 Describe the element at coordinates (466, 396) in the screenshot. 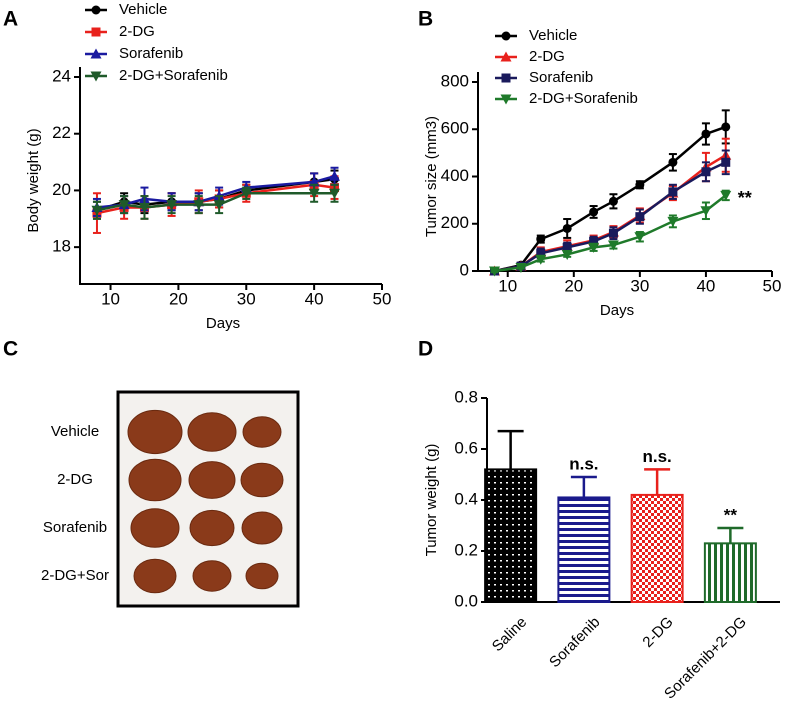

I see `y-tick-label: 0.8` at that location.